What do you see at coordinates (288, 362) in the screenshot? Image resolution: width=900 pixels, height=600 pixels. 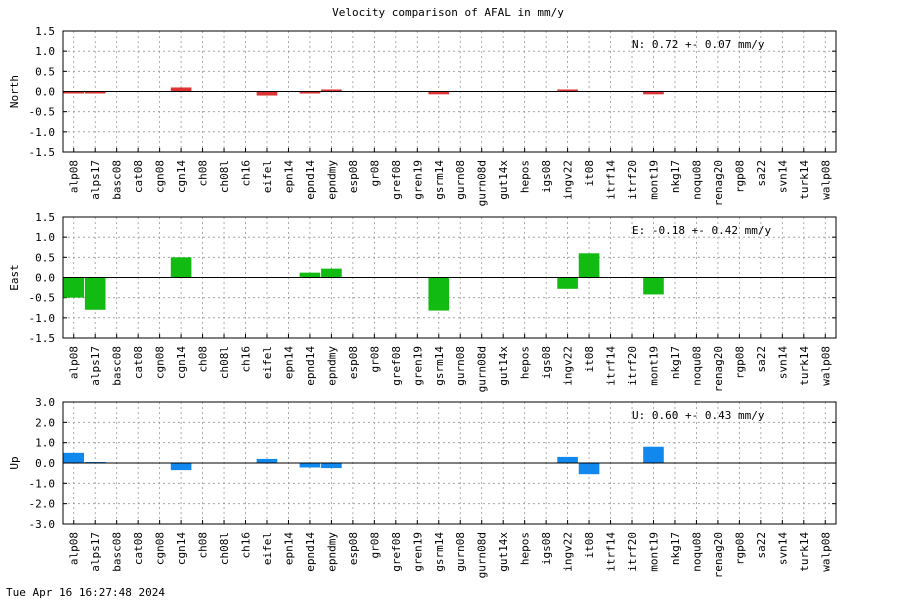 I see `east-xtick-label: epn14` at bounding box center [288, 362].